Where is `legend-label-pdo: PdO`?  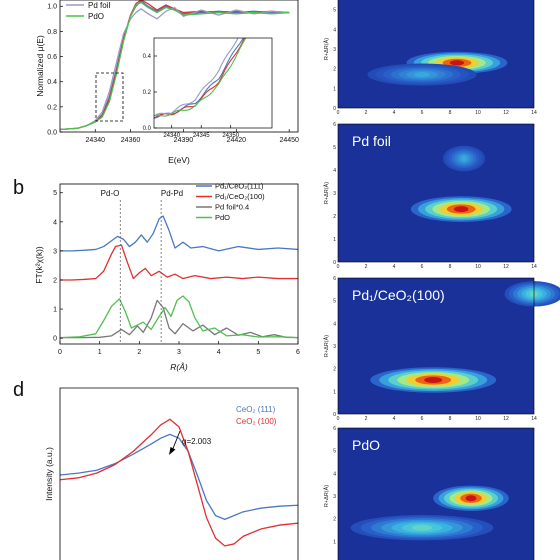 legend-label-pdo: PdO is located at coordinates (96, 16).